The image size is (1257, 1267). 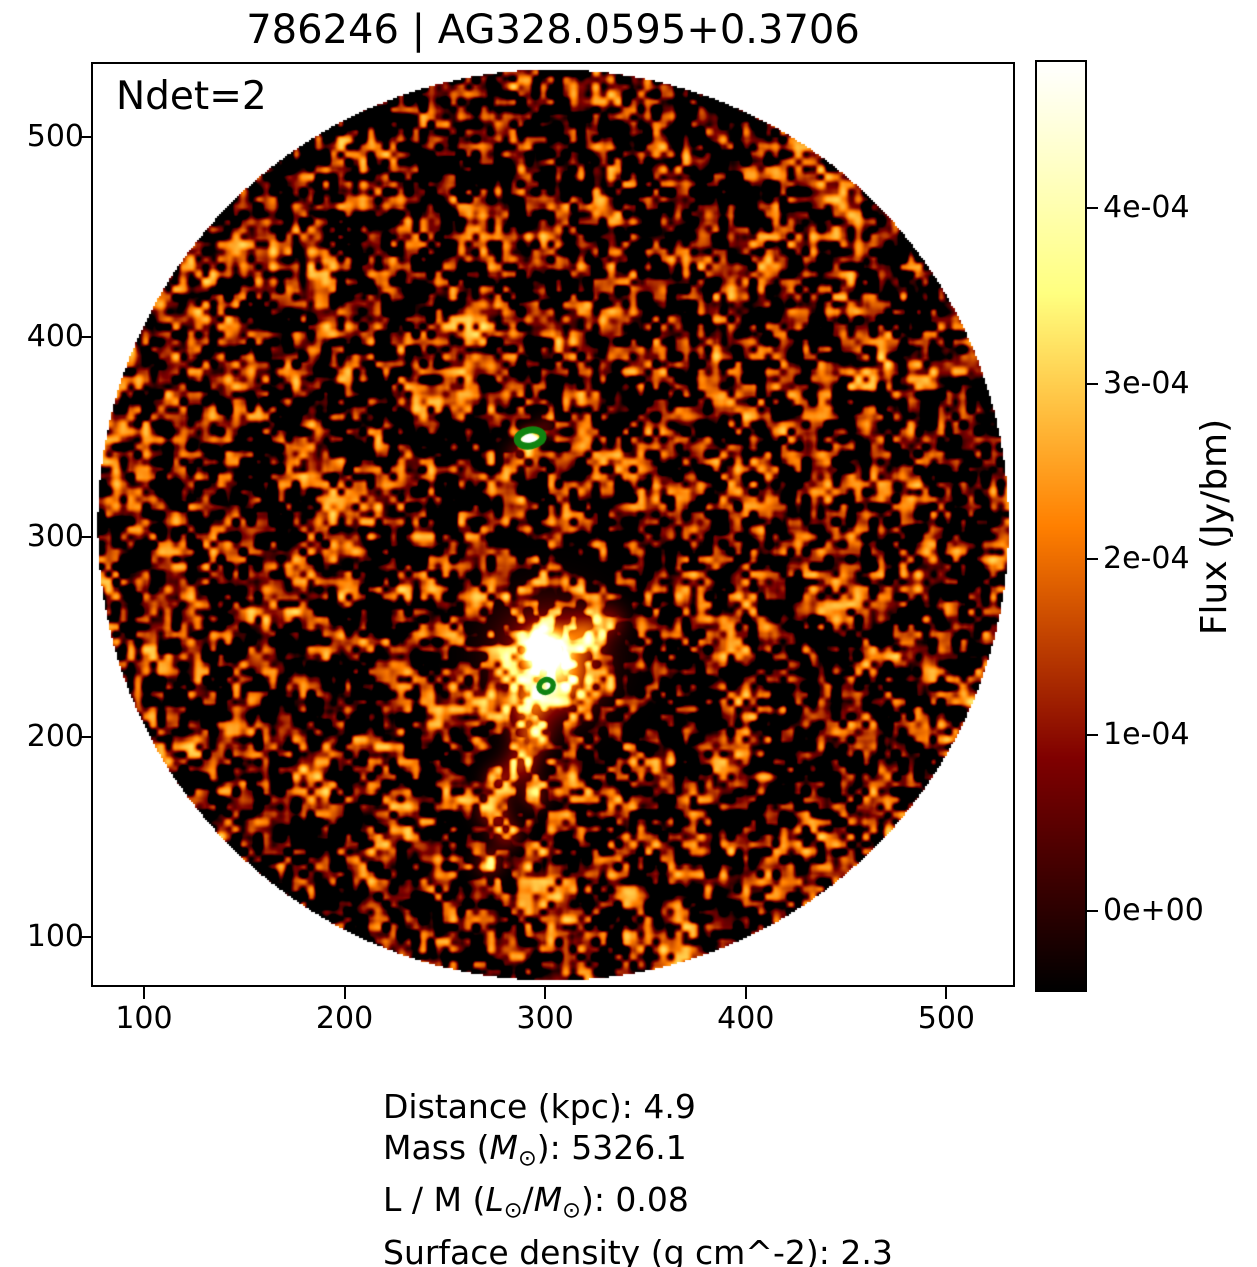 What do you see at coordinates (434, 1200) in the screenshot?
I see `info-line-segment: L / M (` at bounding box center [434, 1200].